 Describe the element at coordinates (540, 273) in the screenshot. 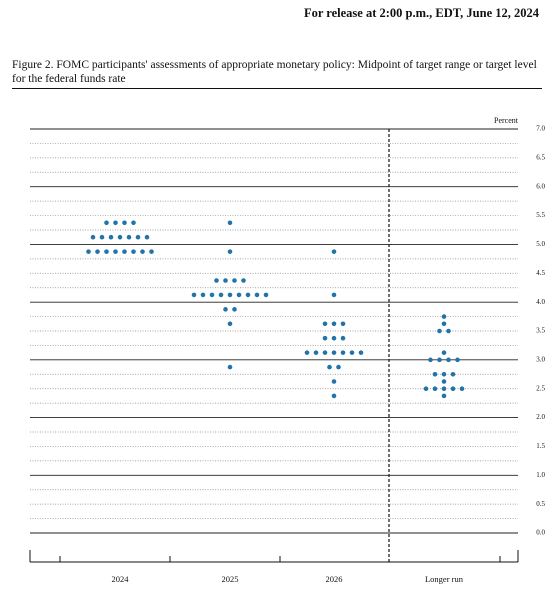

I see `y-tick-label: 4.5` at that location.